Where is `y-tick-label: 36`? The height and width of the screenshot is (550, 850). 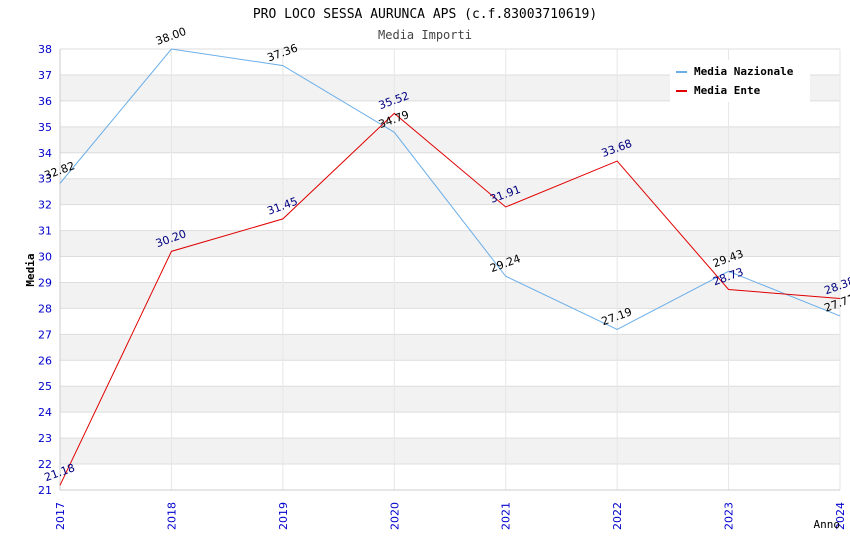 y-tick-label: 36 is located at coordinates (45, 101).